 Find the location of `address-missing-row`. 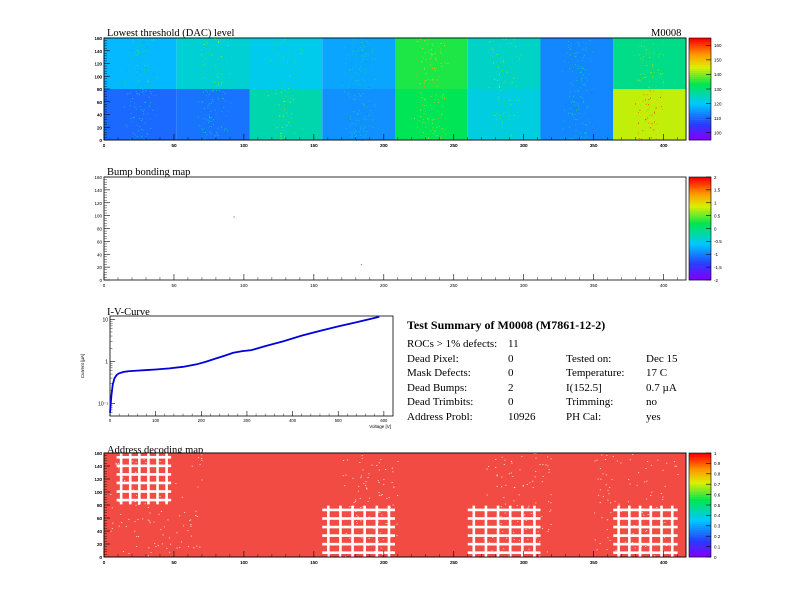

address-missing-row is located at coordinates (144, 474).